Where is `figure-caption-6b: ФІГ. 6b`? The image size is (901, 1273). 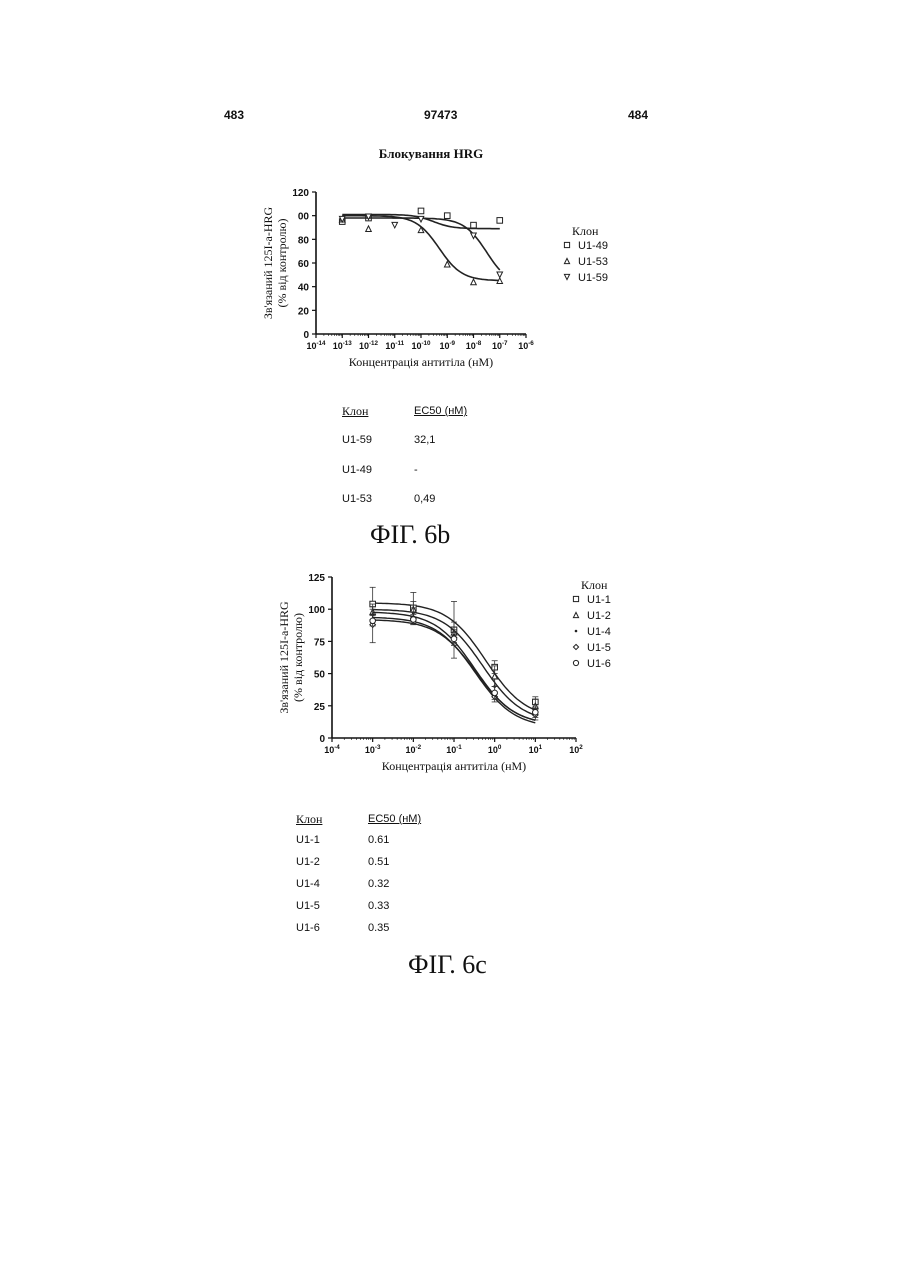 figure-caption-6b: ФІГ. 6b is located at coordinates (410, 535).